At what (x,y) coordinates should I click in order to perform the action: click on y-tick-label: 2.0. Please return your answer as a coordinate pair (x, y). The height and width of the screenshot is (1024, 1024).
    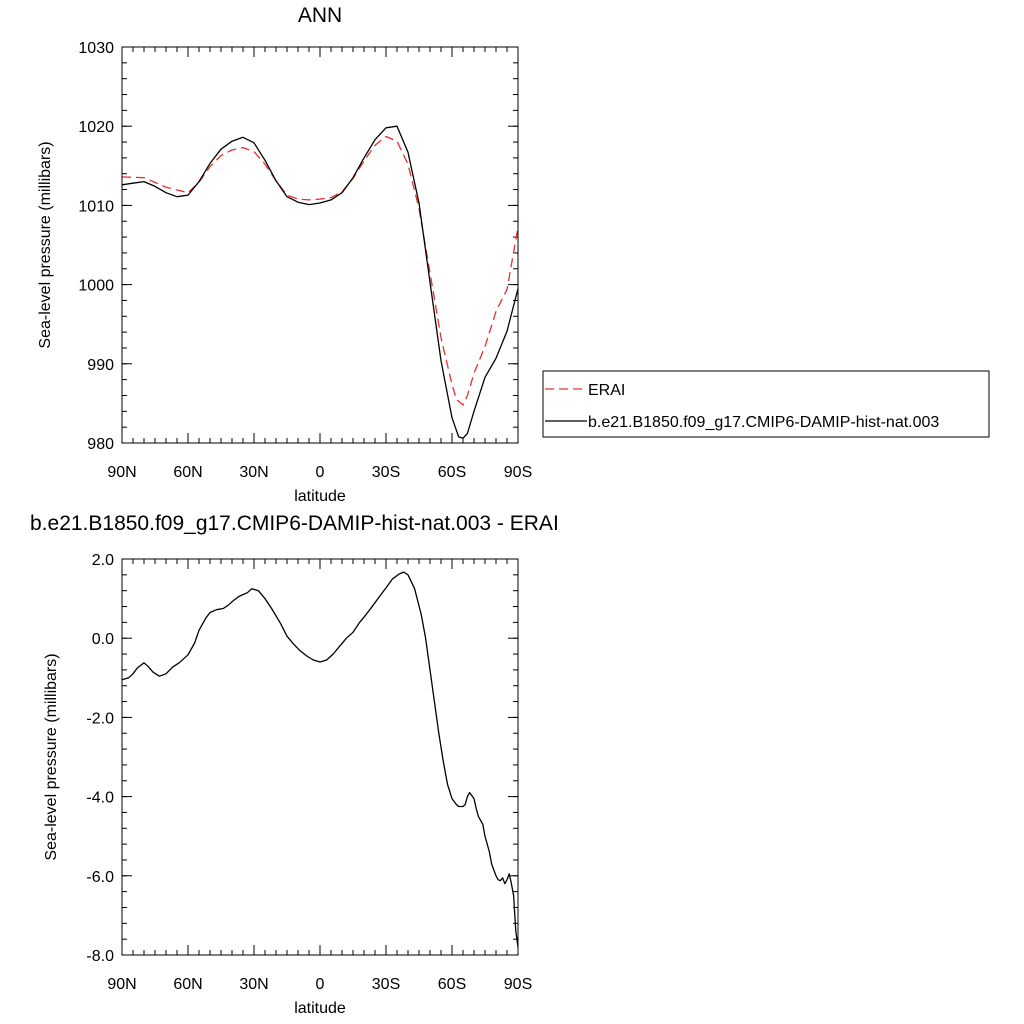
    Looking at the image, I should click on (103, 560).